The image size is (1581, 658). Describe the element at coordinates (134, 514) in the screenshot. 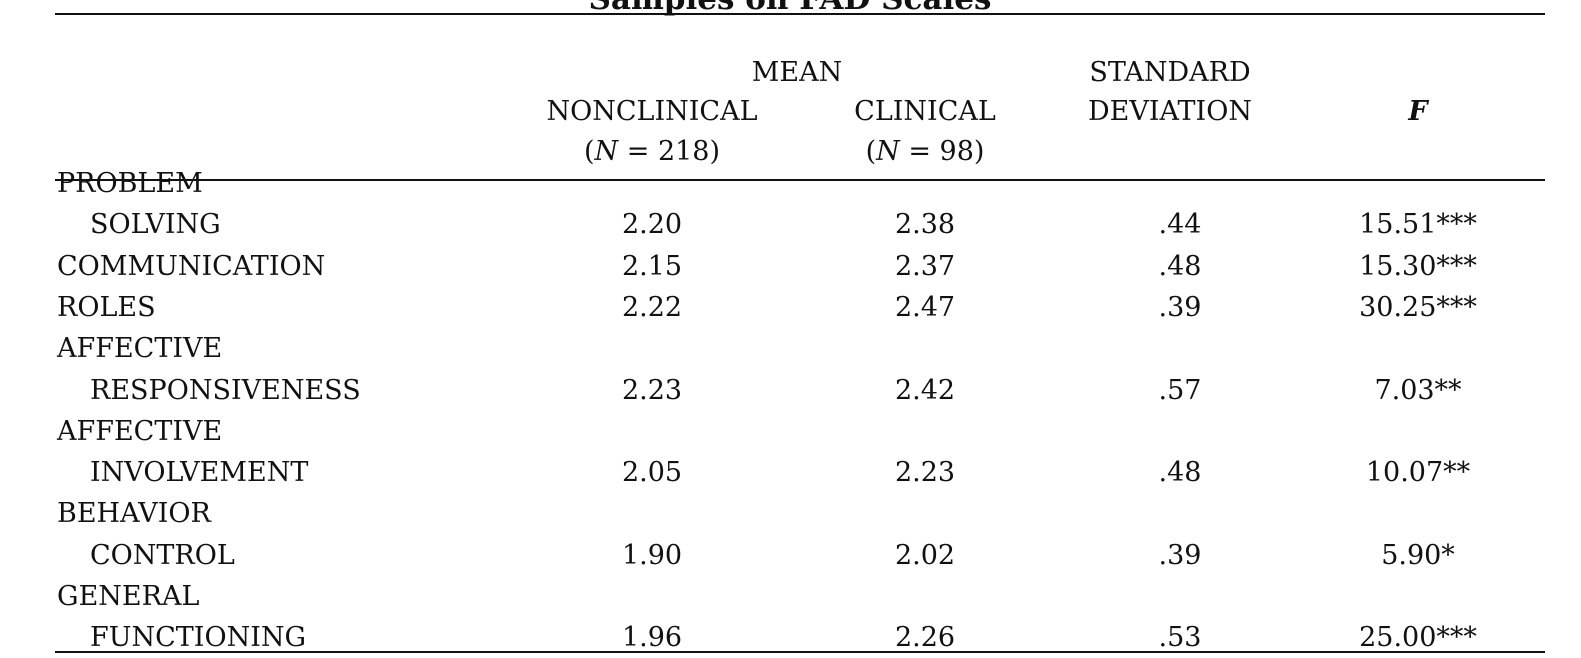

I see `row-label: BEHAVIOR` at that location.